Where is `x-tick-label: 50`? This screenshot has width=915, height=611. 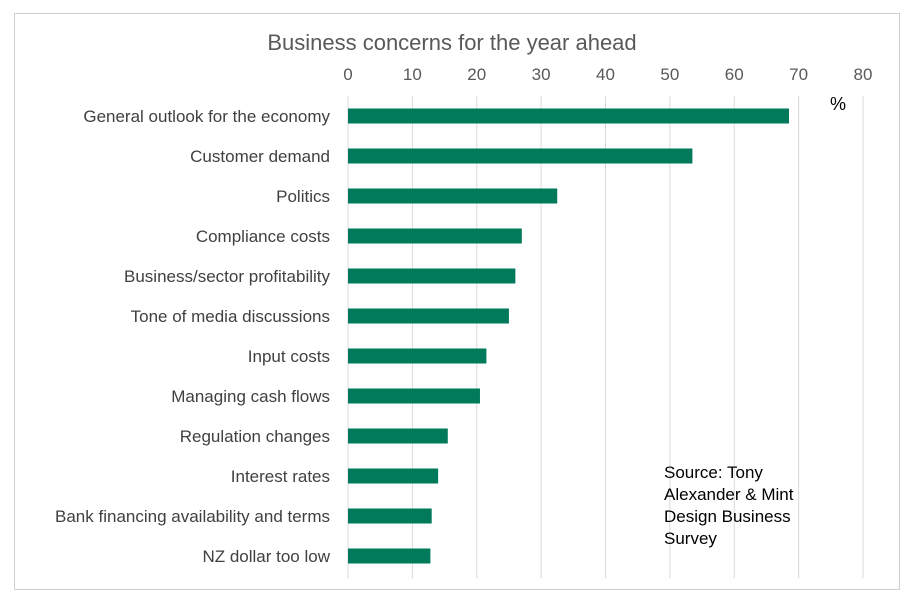
x-tick-label: 50 is located at coordinates (669, 74).